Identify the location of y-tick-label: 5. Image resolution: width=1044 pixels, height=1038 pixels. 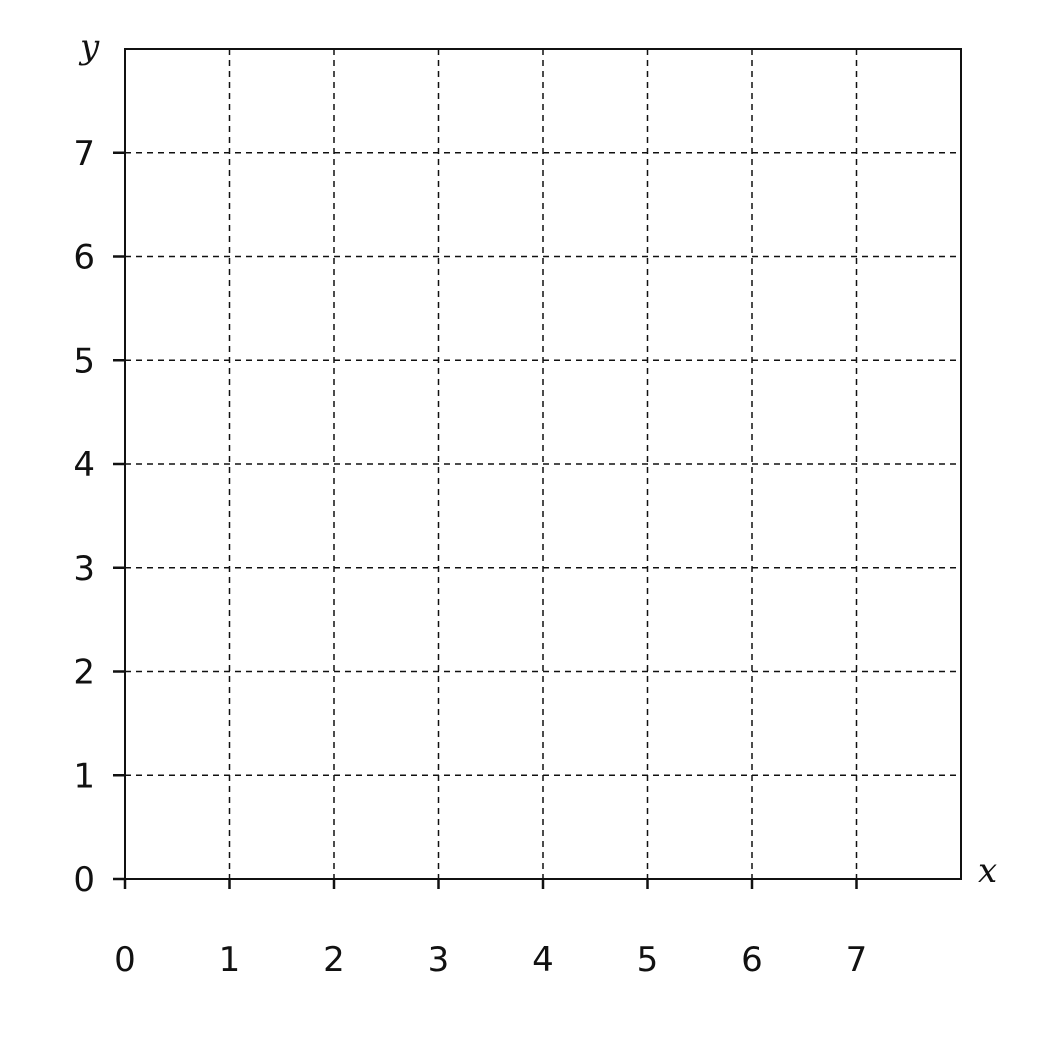
(84, 361).